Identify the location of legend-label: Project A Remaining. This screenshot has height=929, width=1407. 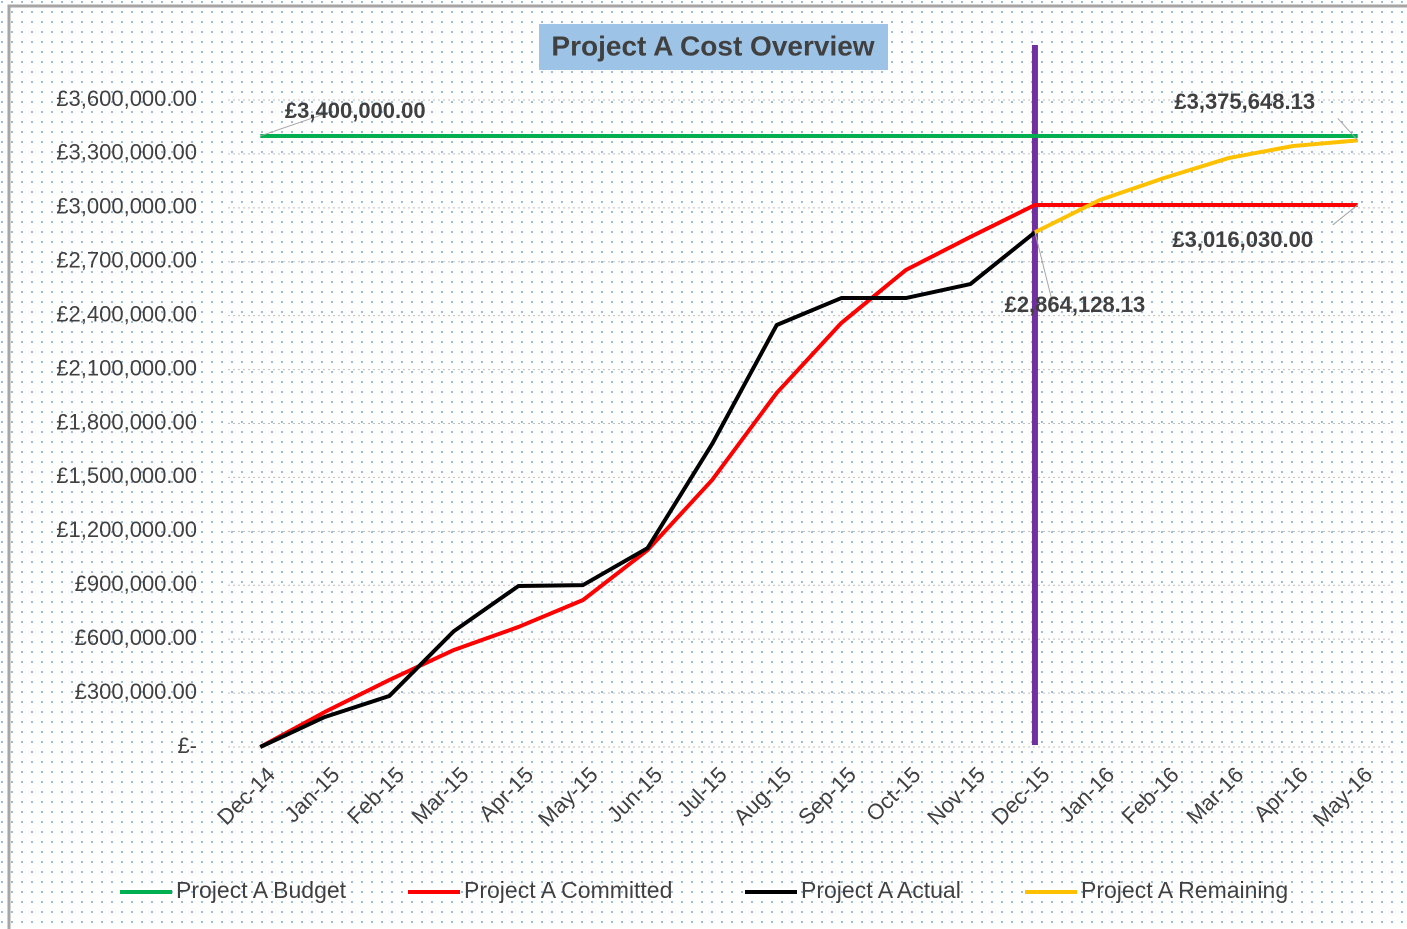
(1184, 890).